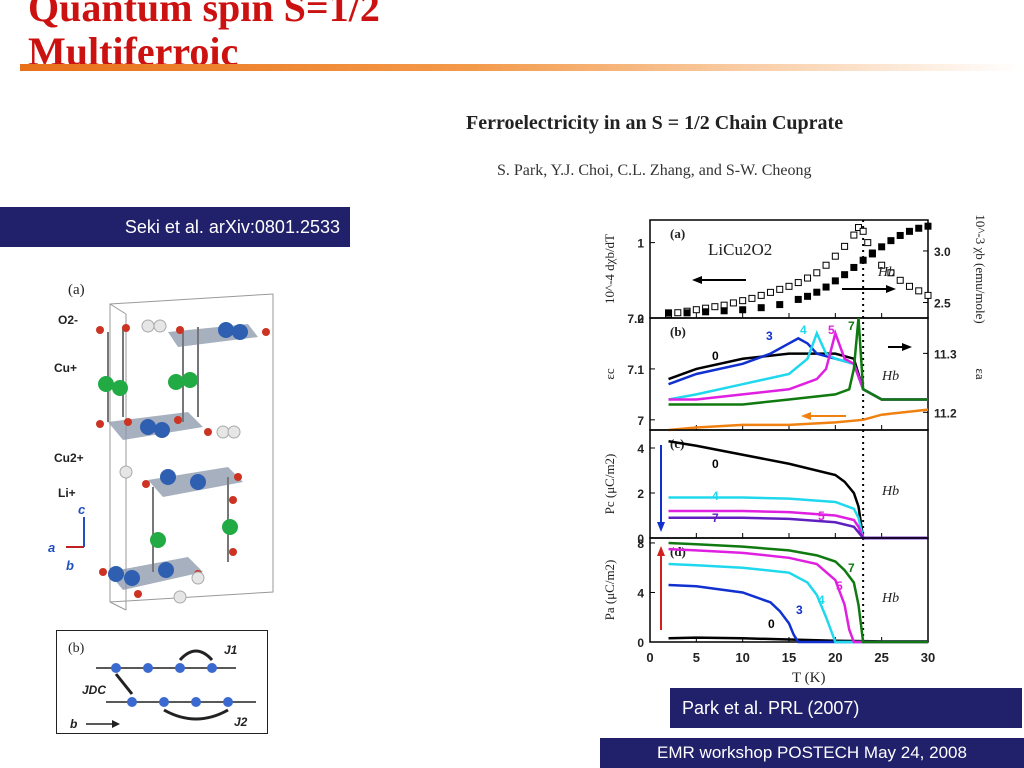 This screenshot has width=1024, height=768. Describe the element at coordinates (640, 421) in the screenshot. I see `y-tick-label: 7` at that location.